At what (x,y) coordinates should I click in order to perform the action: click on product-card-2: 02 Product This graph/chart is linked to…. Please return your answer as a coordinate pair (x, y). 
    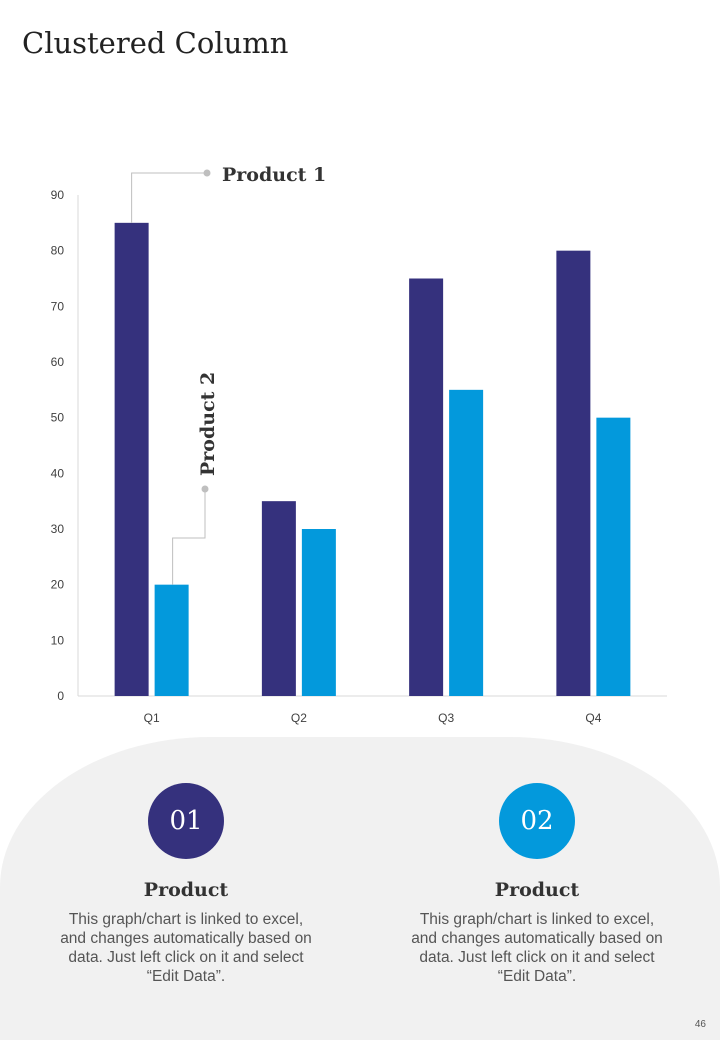
    Looking at the image, I should click on (537, 884).